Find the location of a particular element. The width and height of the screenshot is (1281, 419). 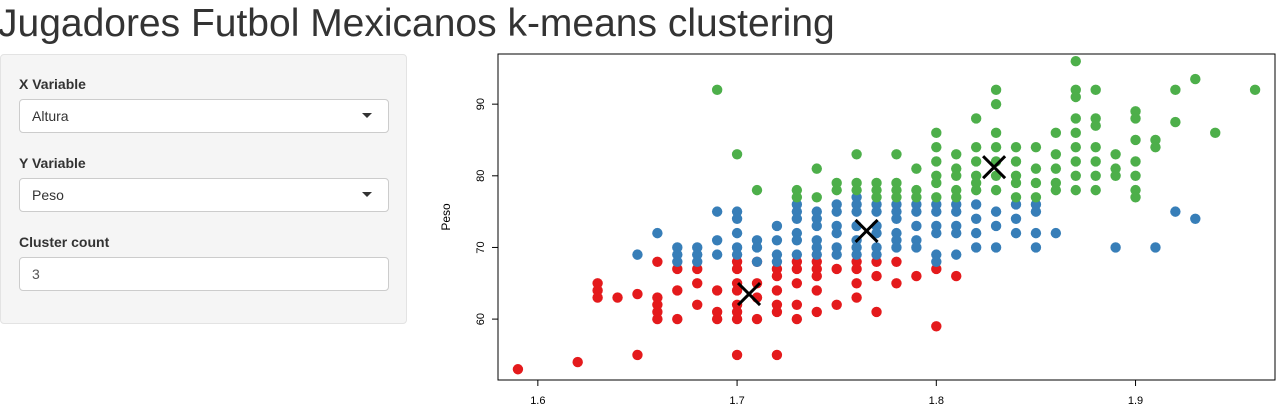

x-tick-label: 1.9 is located at coordinates (1135, 401).